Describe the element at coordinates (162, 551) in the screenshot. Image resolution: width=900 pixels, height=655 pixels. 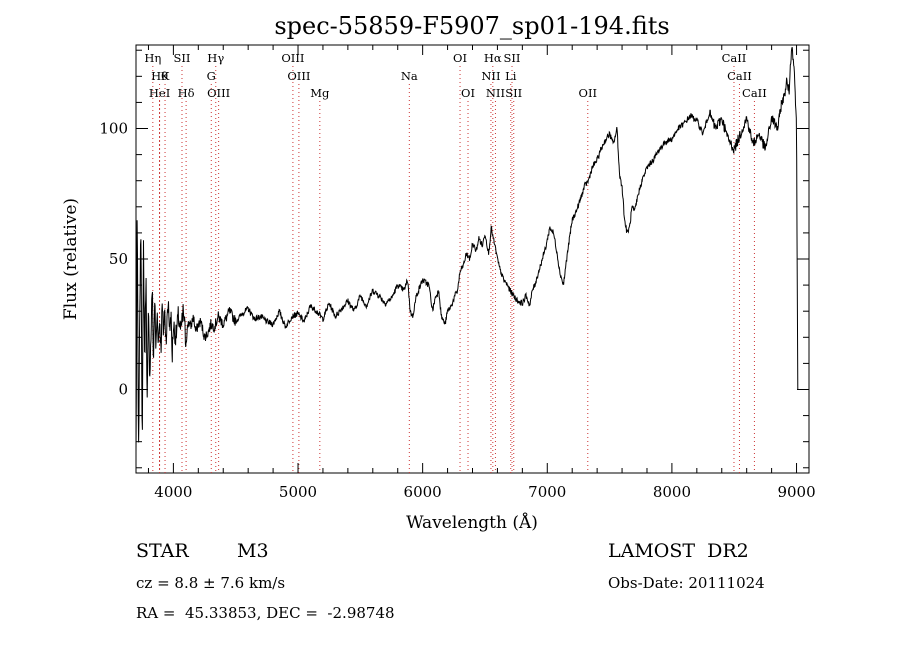
I see `object-class: STAR` at that location.